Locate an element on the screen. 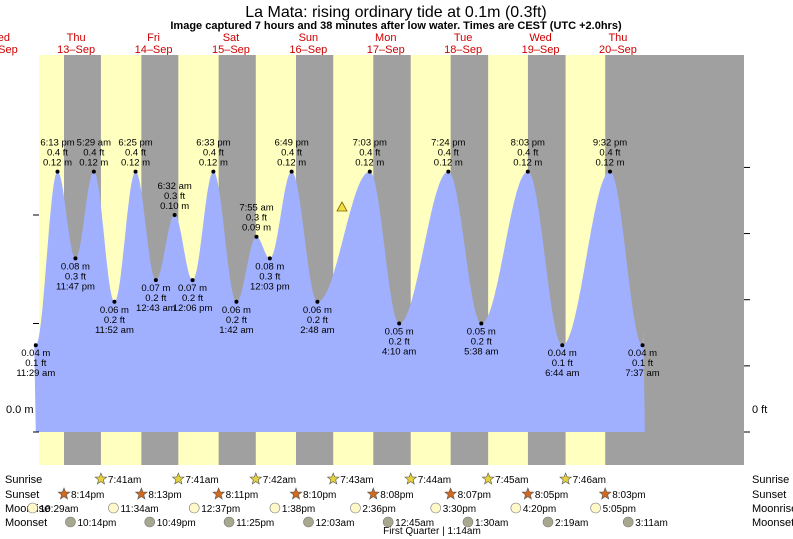 This screenshot has height=539, width=793. sunset-time: 8:10pm is located at coordinates (319, 495).